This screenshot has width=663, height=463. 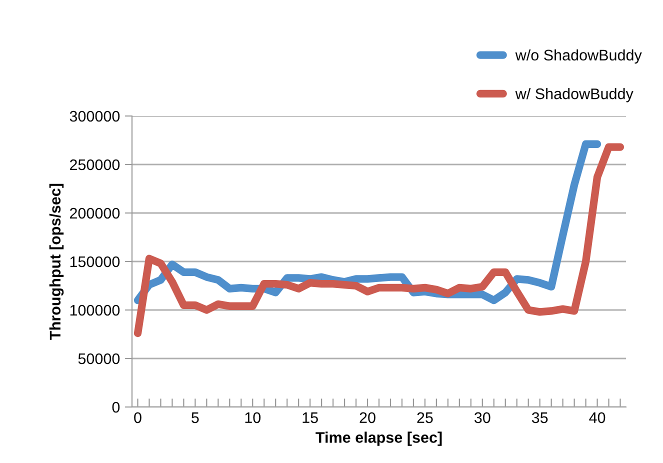 What do you see at coordinates (56, 262) in the screenshot?
I see `y-axis-title: Throughput [ops/sec]` at bounding box center [56, 262].